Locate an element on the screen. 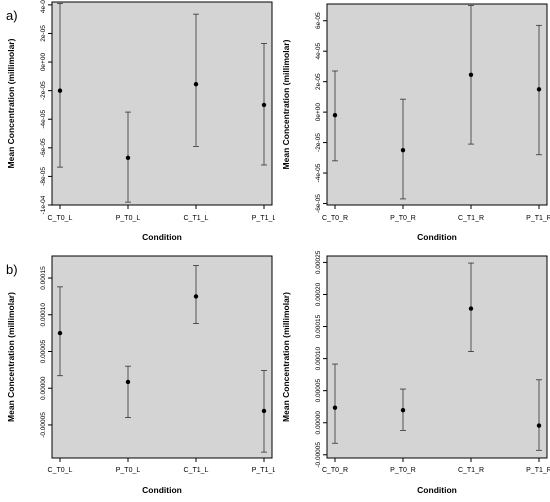 The width and height of the screenshot is (550, 502). y-tick-label: 0.00020 is located at coordinates (318, 294).